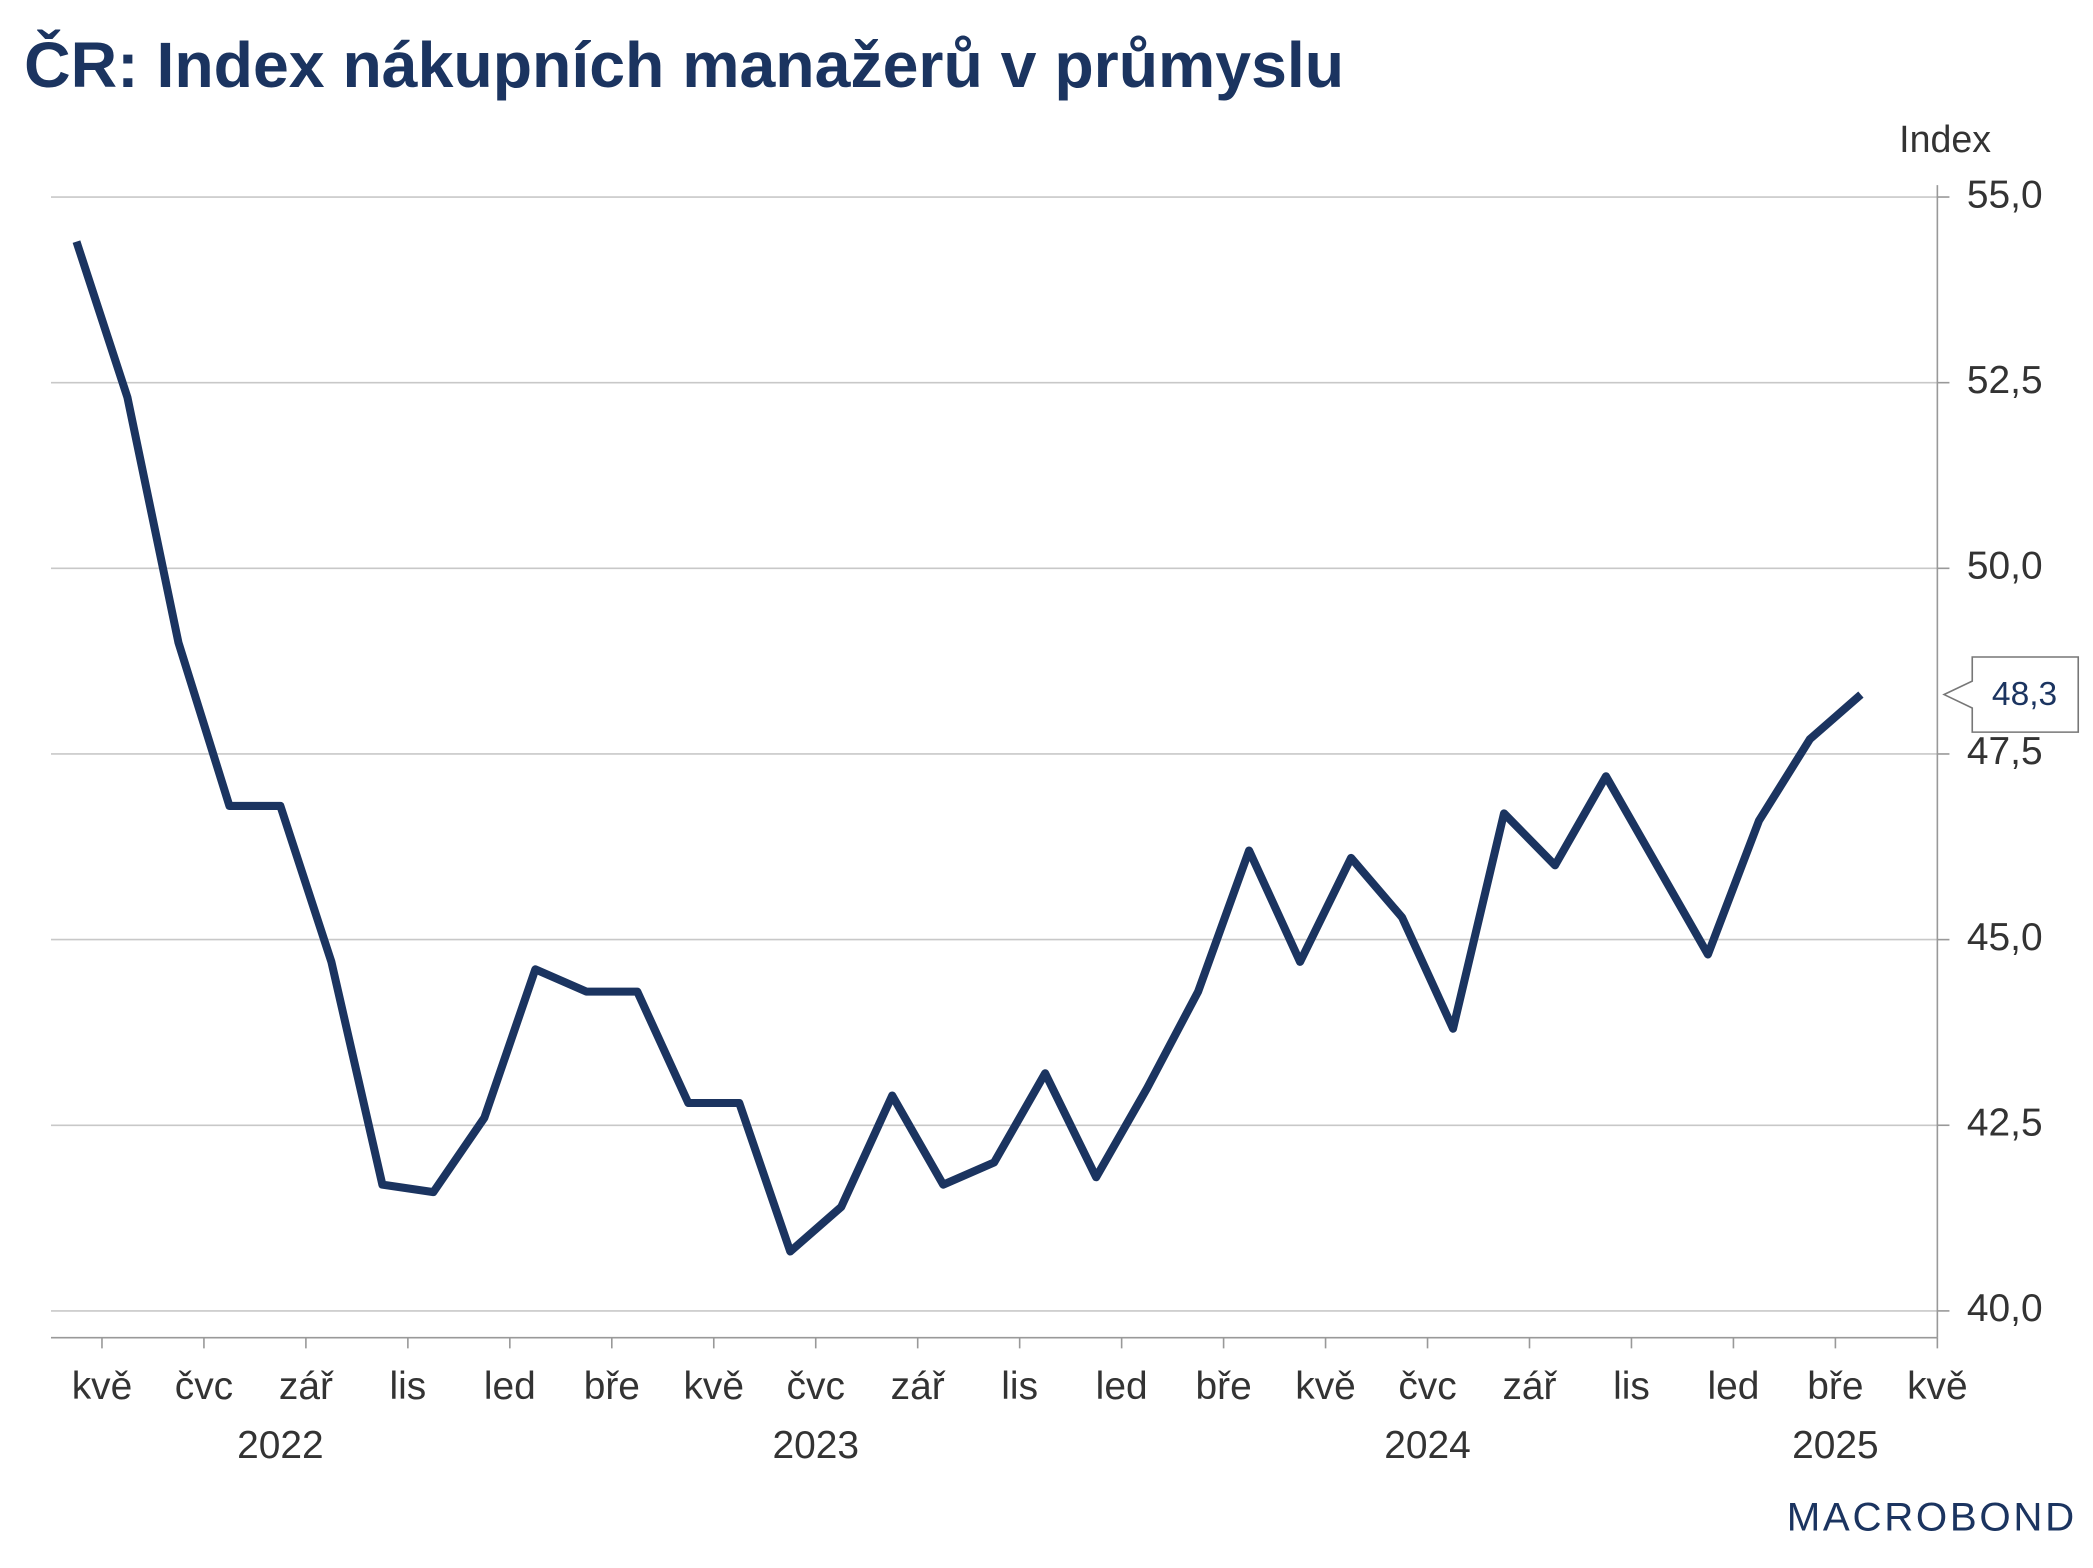 This screenshot has width=2093, height=1568. I want to click on year-label: 2024, so click(1427, 1445).